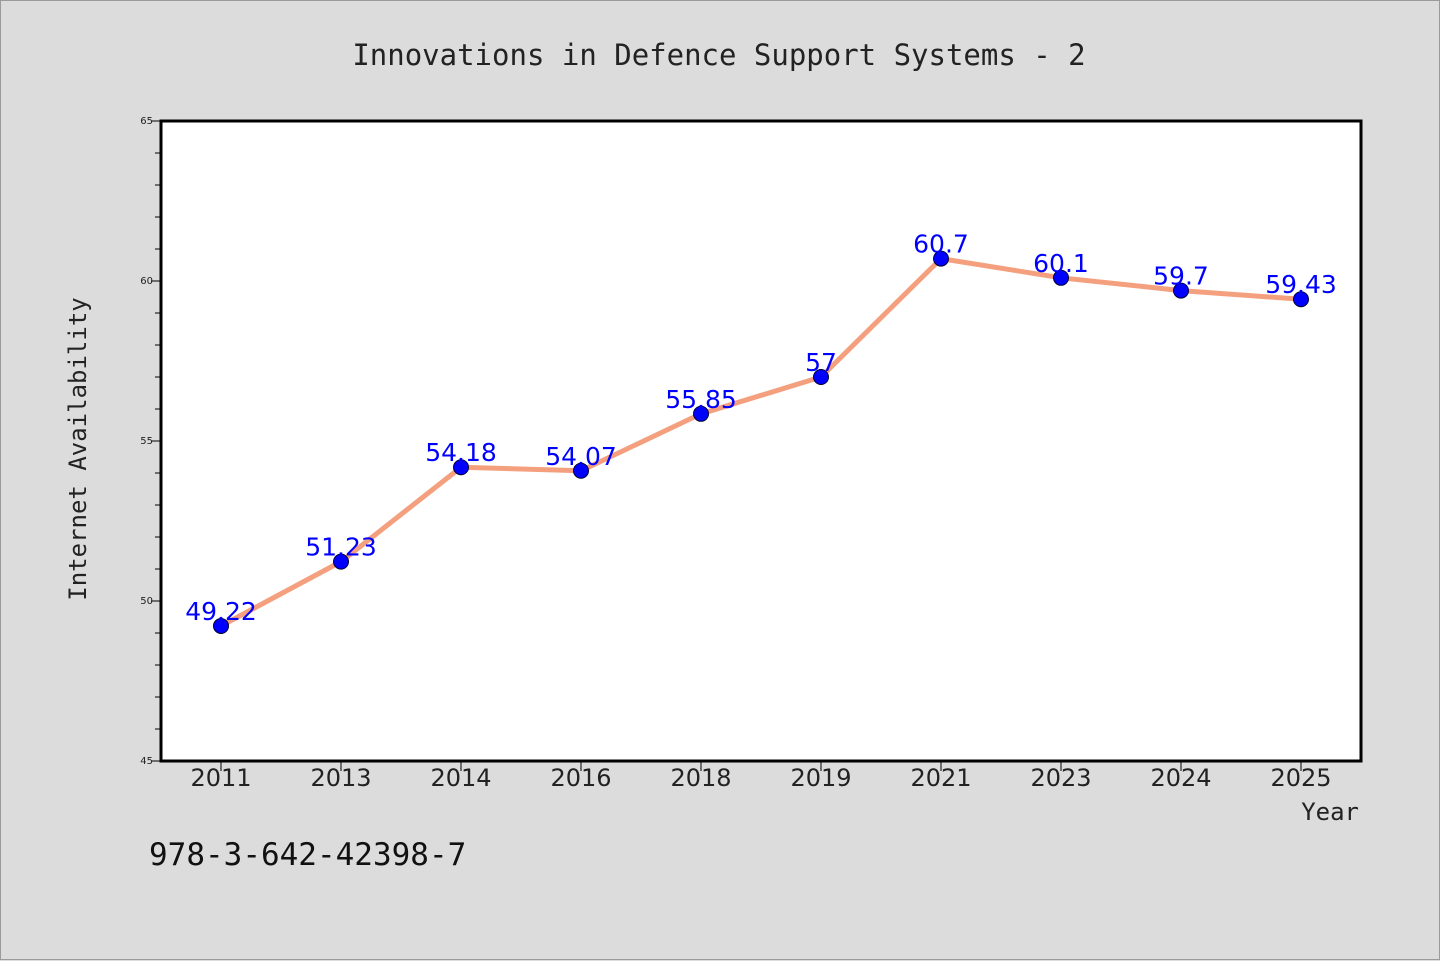  Describe the element at coordinates (701, 399) in the screenshot. I see `data-label: 55.85` at that location.